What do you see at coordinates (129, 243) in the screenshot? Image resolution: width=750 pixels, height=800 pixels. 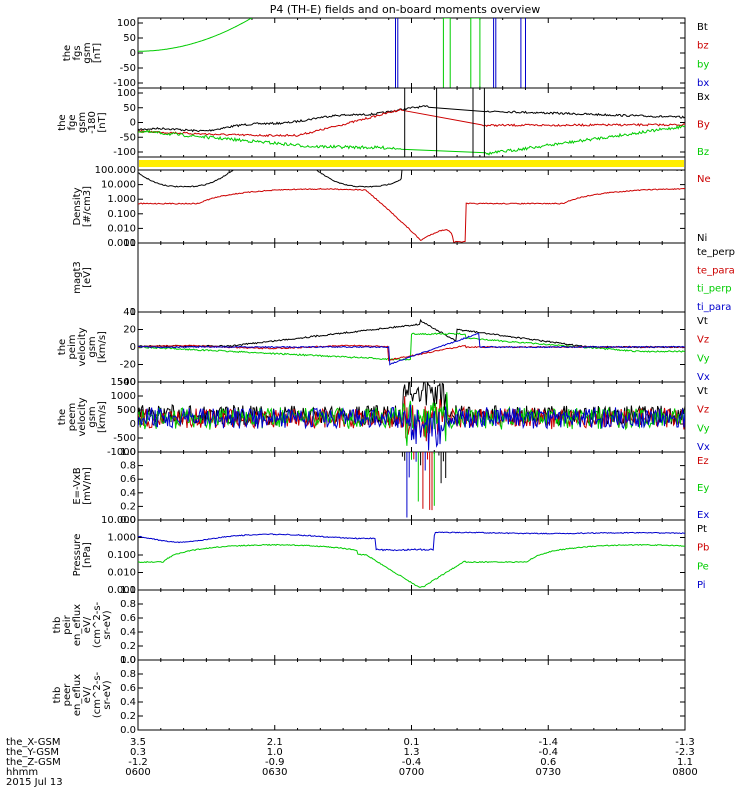 I see `y-tick-label: 10` at bounding box center [129, 243].